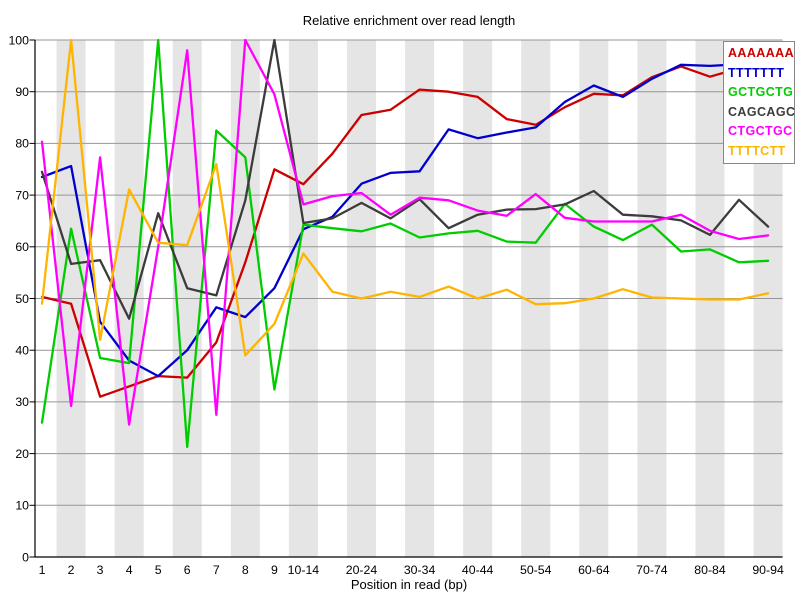 This screenshot has height=600, width=800. What do you see at coordinates (22, 92) in the screenshot?
I see `y-tick-label: 90` at bounding box center [22, 92].